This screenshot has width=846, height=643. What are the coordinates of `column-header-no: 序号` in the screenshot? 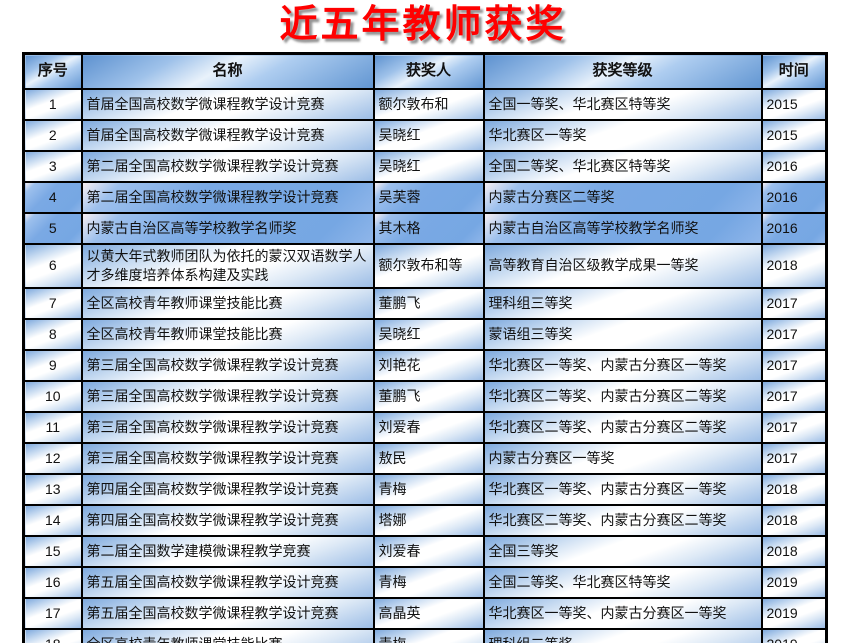 It's located at (52, 71).